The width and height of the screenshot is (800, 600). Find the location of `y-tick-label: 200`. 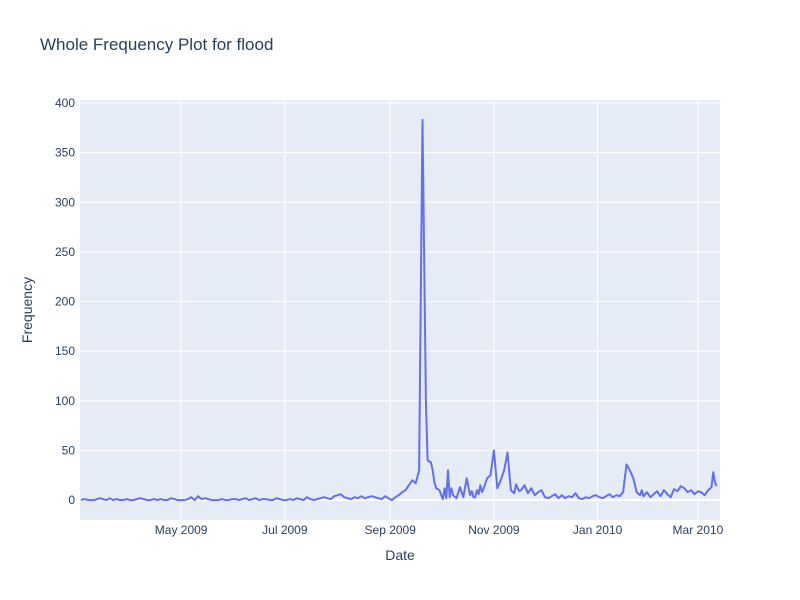

y-tick-label: 200 is located at coordinates (65, 302).